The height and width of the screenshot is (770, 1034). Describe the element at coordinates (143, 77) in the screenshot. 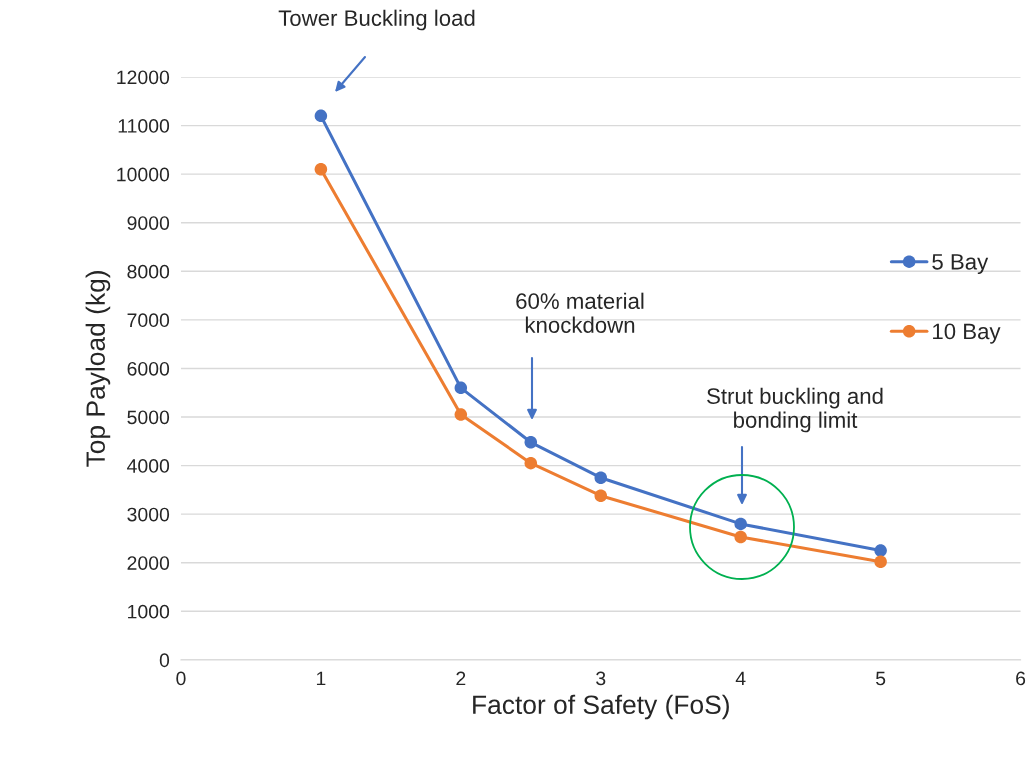

I see `y-tick-label: 12000` at that location.